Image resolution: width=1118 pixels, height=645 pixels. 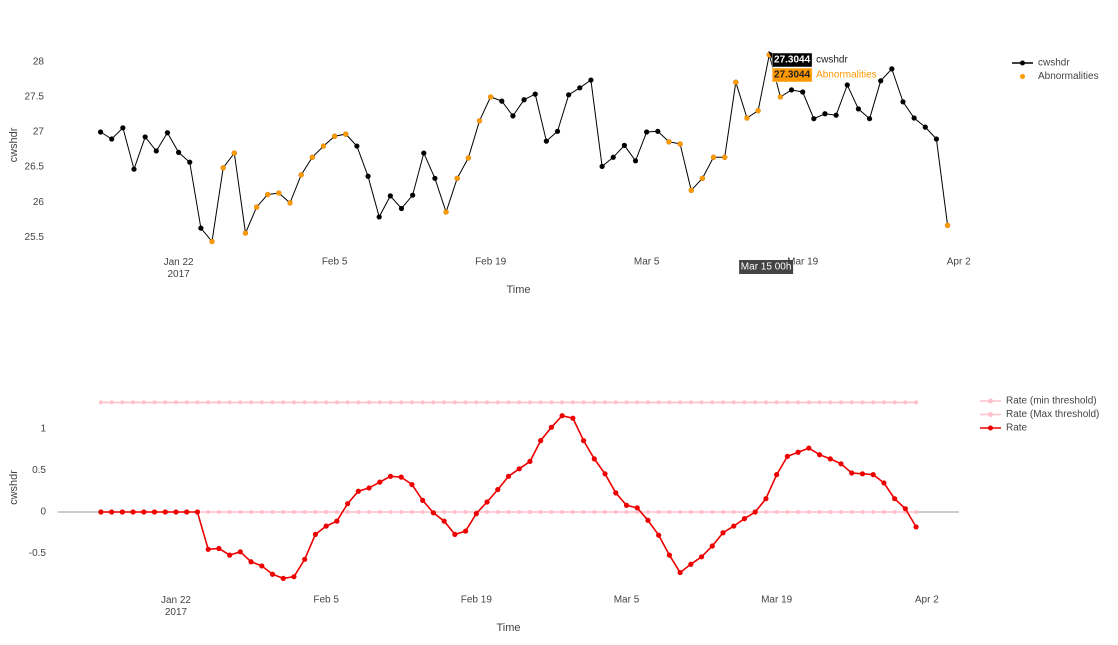 I want to click on legend-label: Abnormalities, so click(x=1068, y=76).